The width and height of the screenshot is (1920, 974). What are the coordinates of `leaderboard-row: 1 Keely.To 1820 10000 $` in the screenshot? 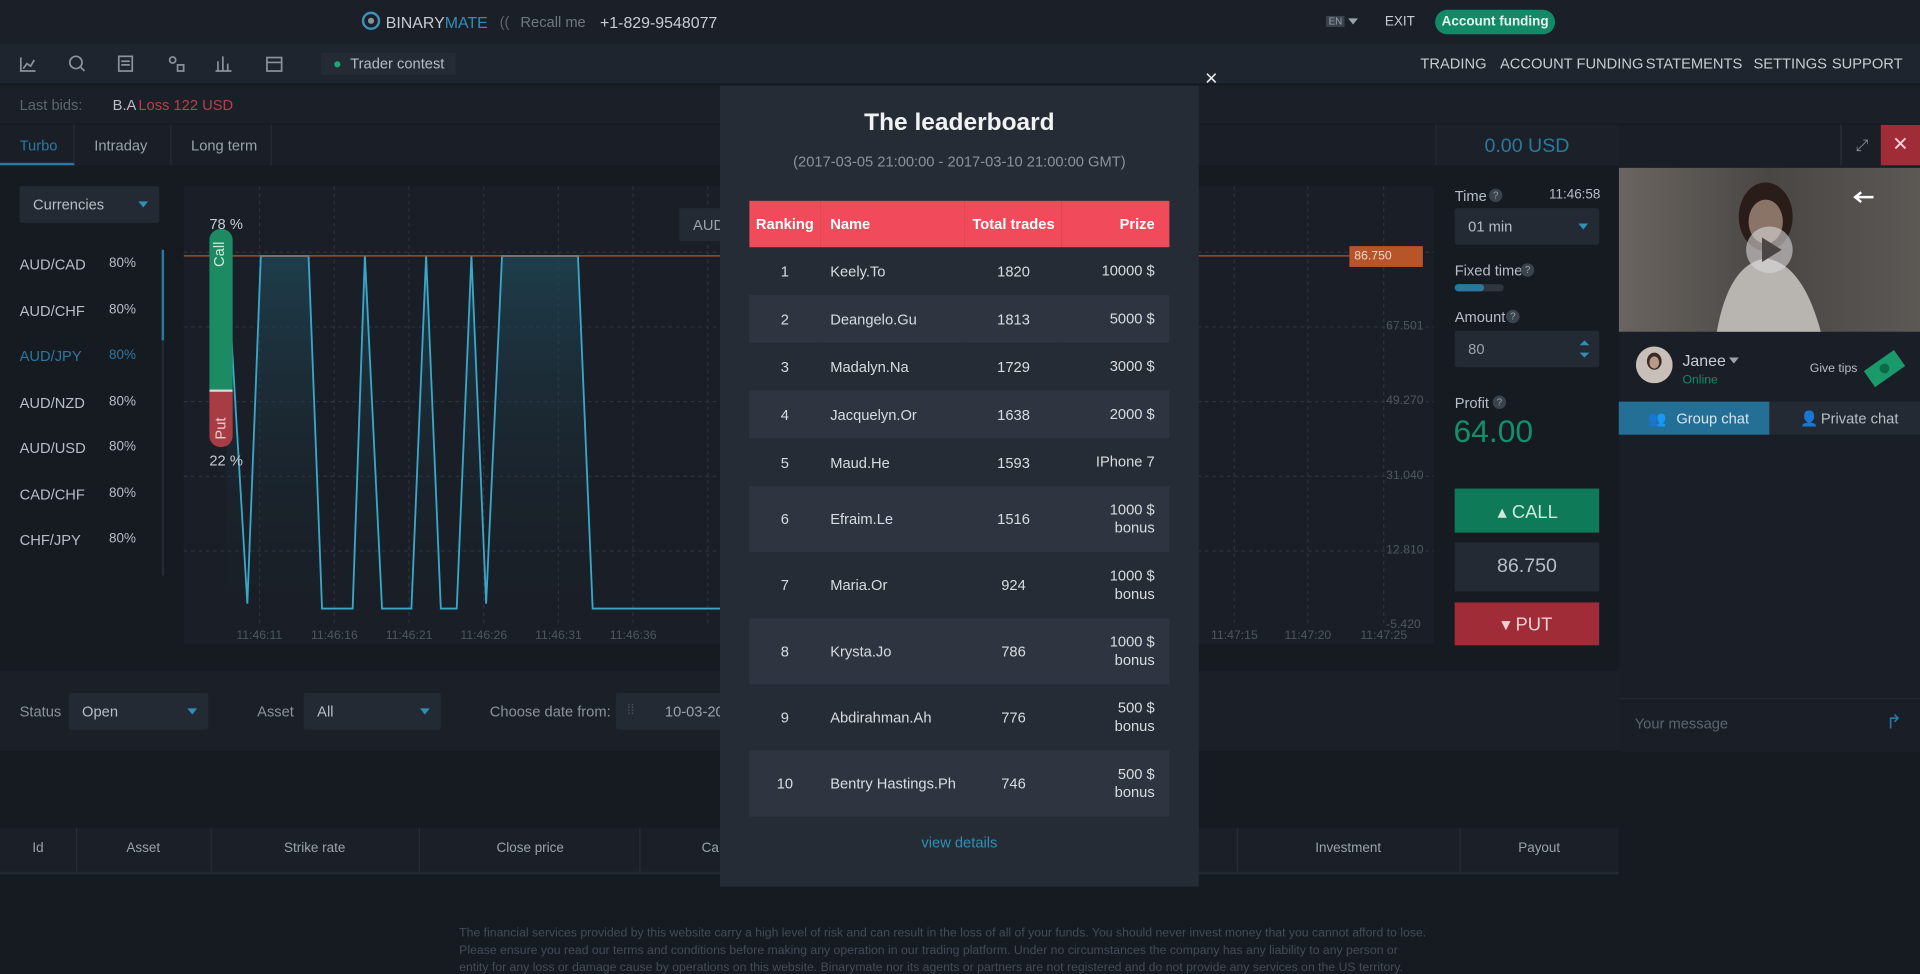 It's located at (959, 271).